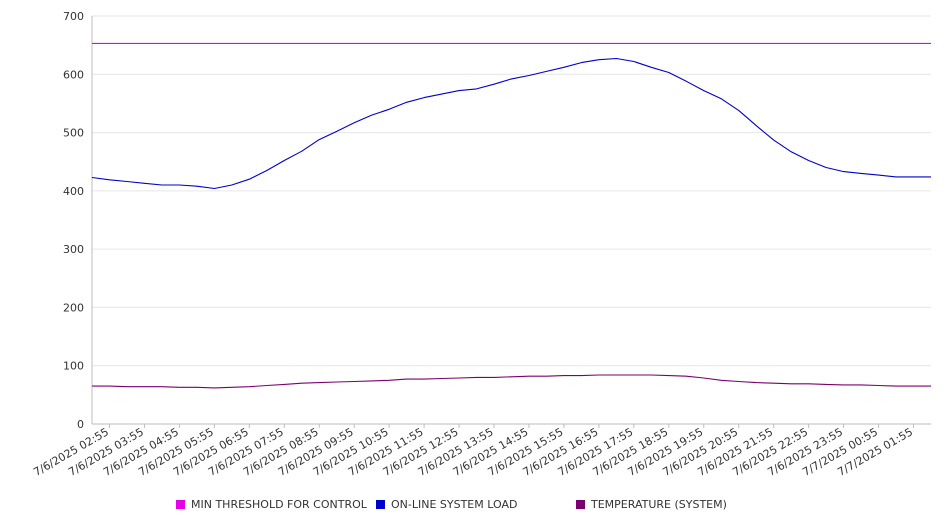 Image resolution: width=946 pixels, height=526 pixels. Describe the element at coordinates (73, 74) in the screenshot. I see `y-tick-label: 600` at that location.